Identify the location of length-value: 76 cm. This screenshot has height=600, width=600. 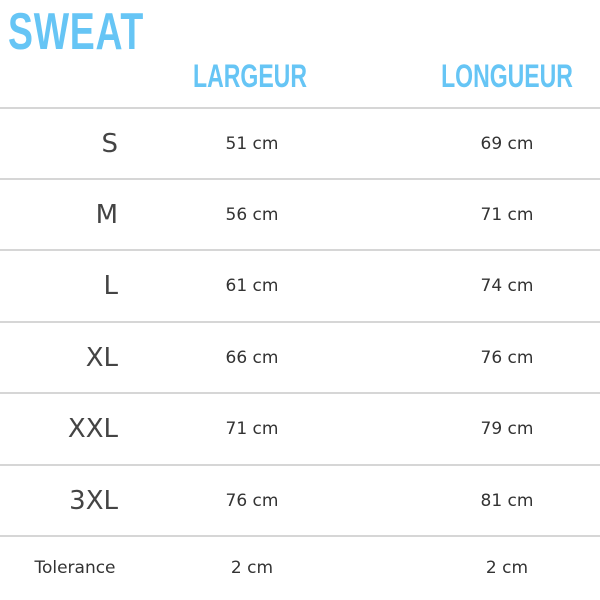
(507, 358).